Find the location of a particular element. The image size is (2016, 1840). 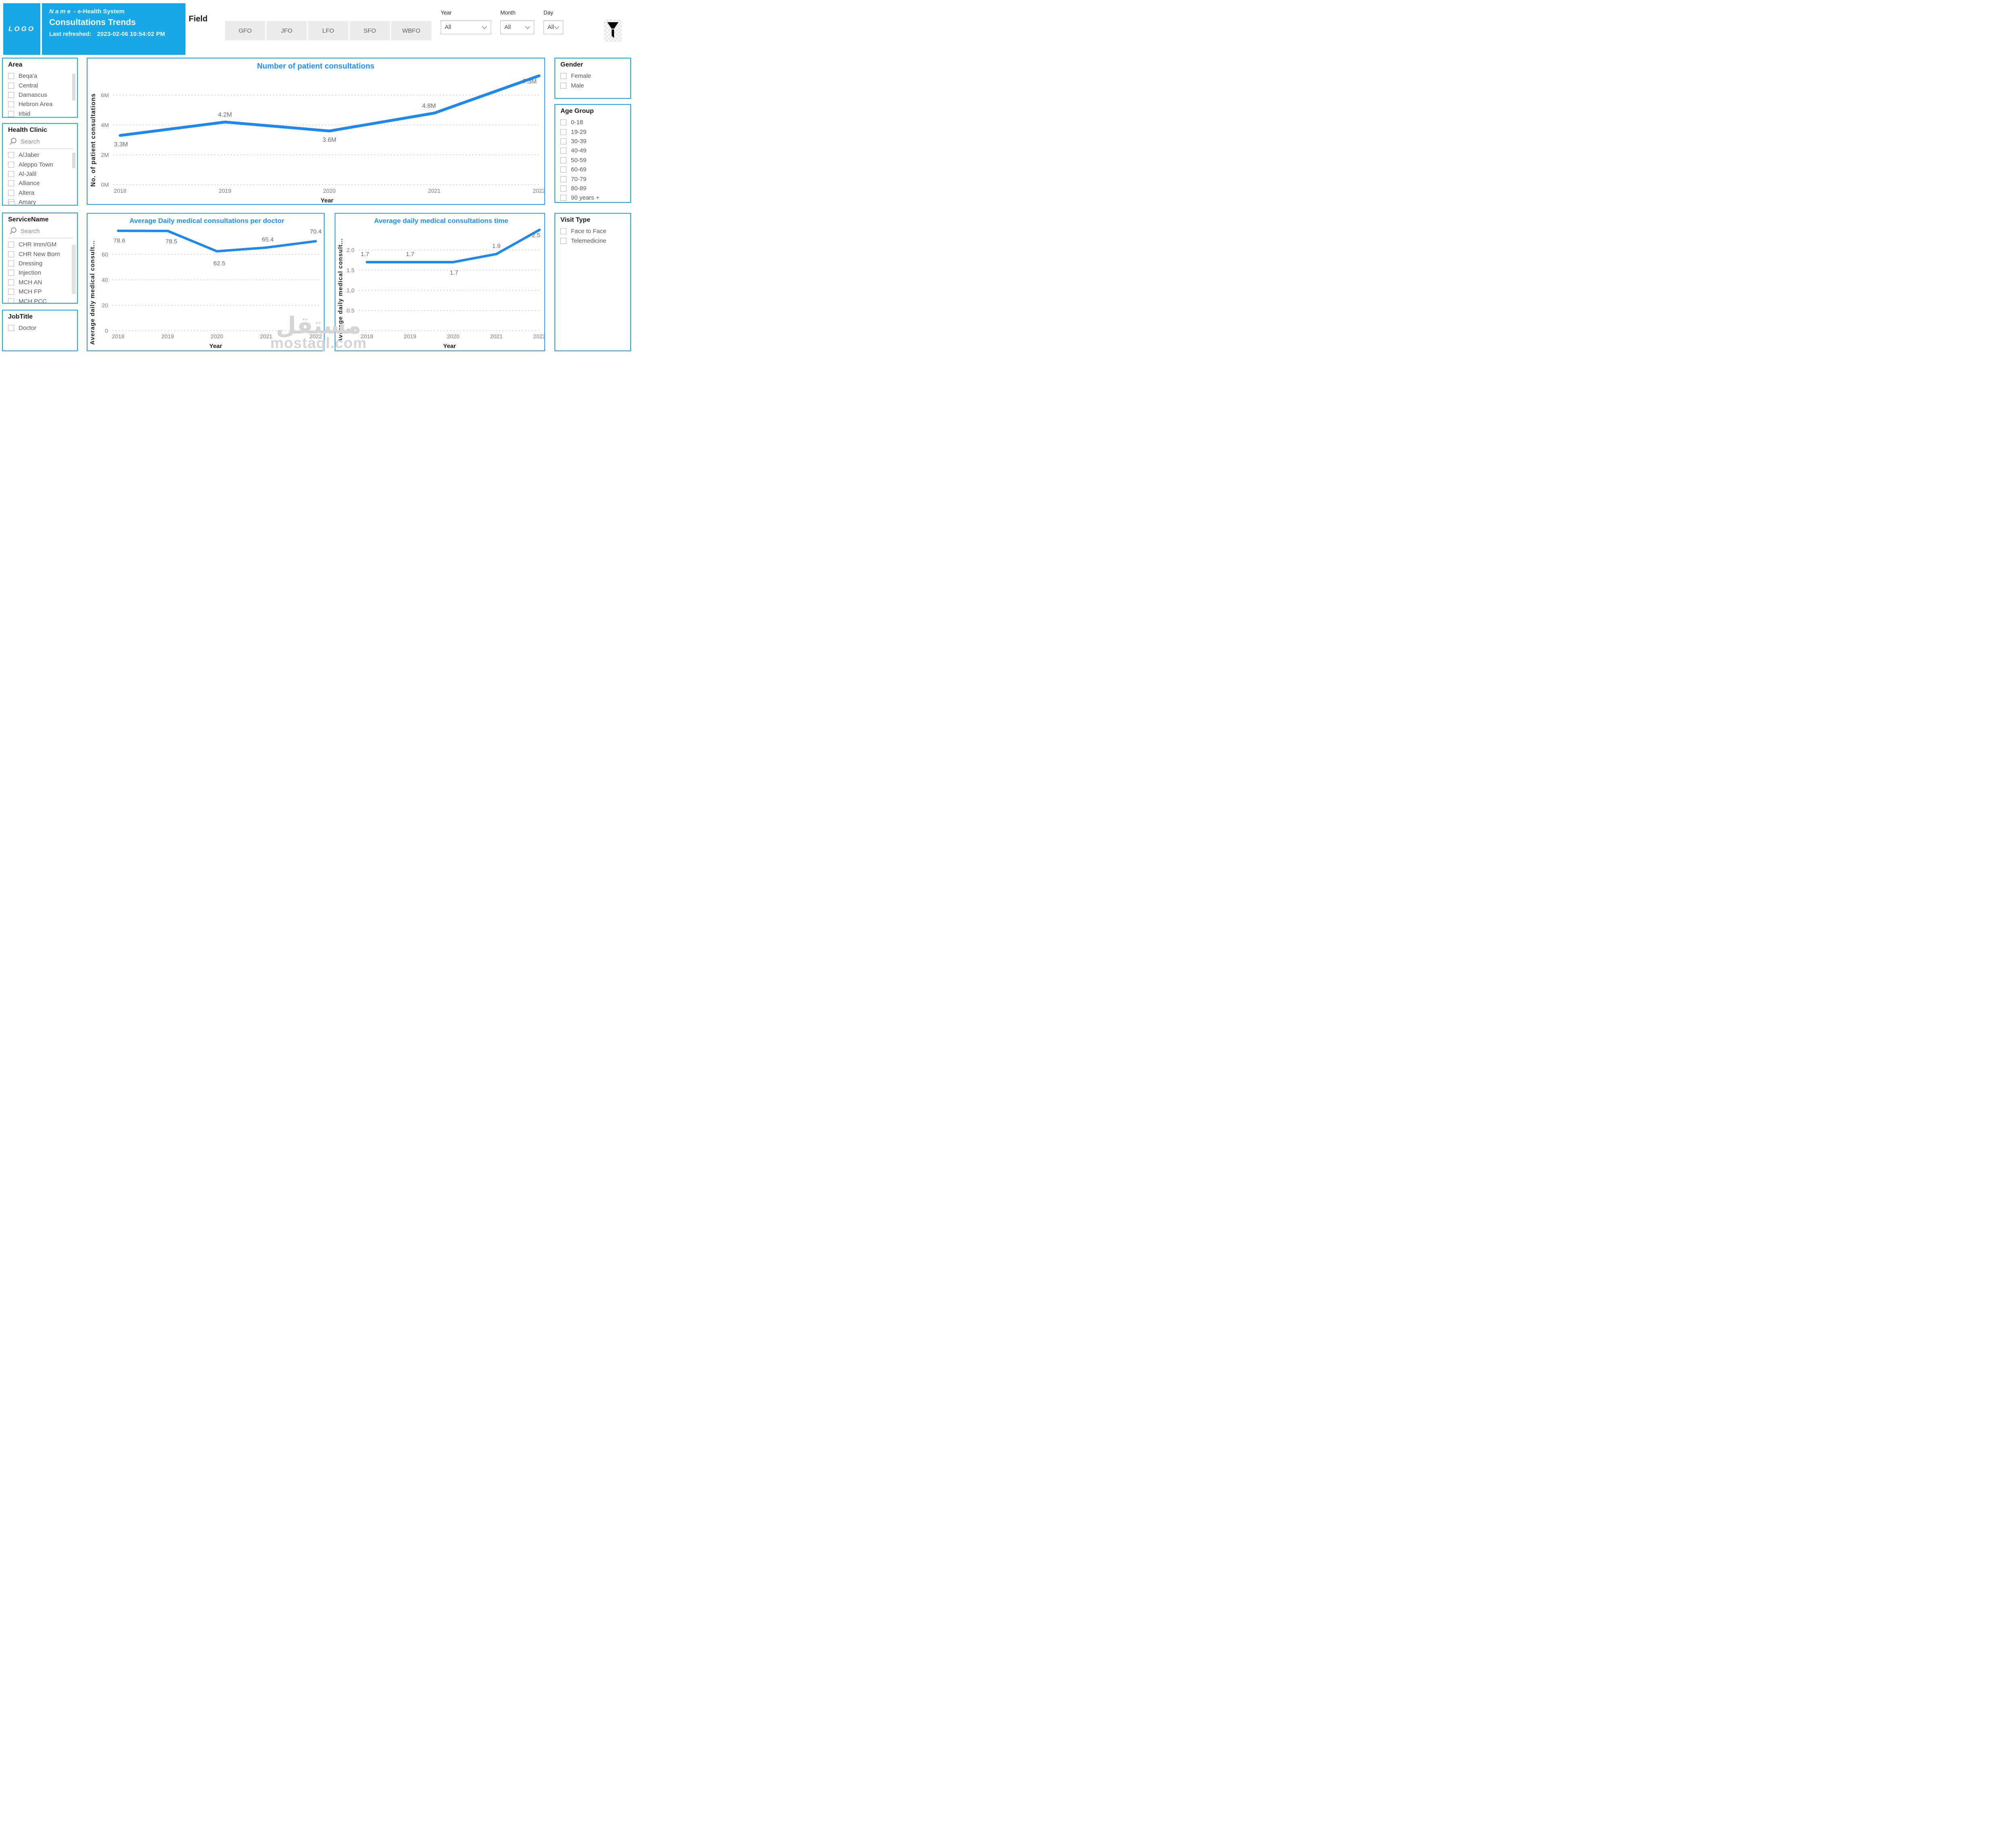

filter-option: Male is located at coordinates (595, 85).